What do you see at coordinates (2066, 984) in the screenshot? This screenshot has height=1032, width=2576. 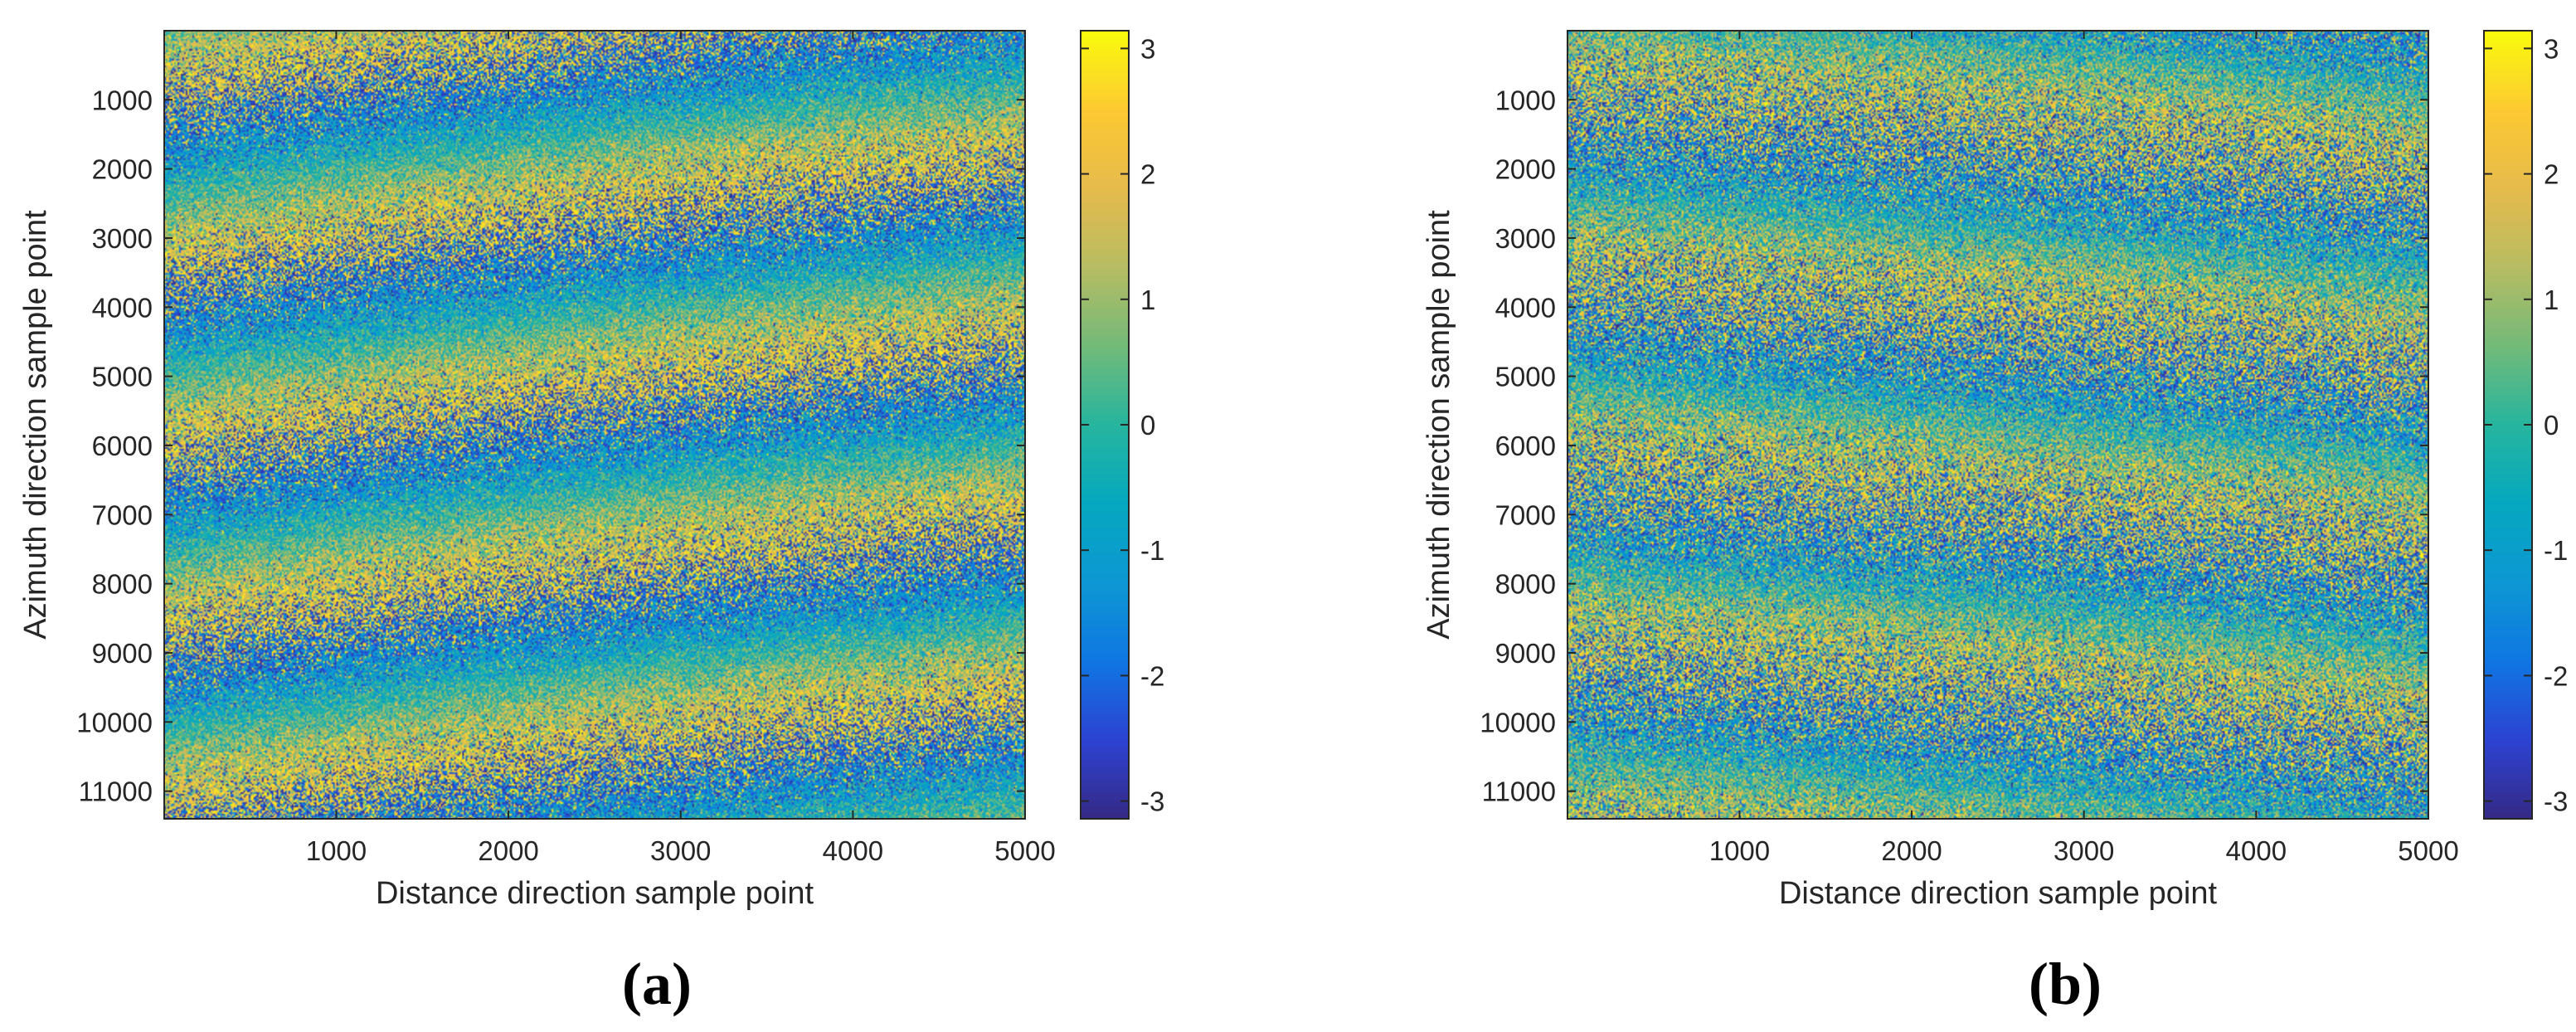 I see `panel-label: (b)` at bounding box center [2066, 984].